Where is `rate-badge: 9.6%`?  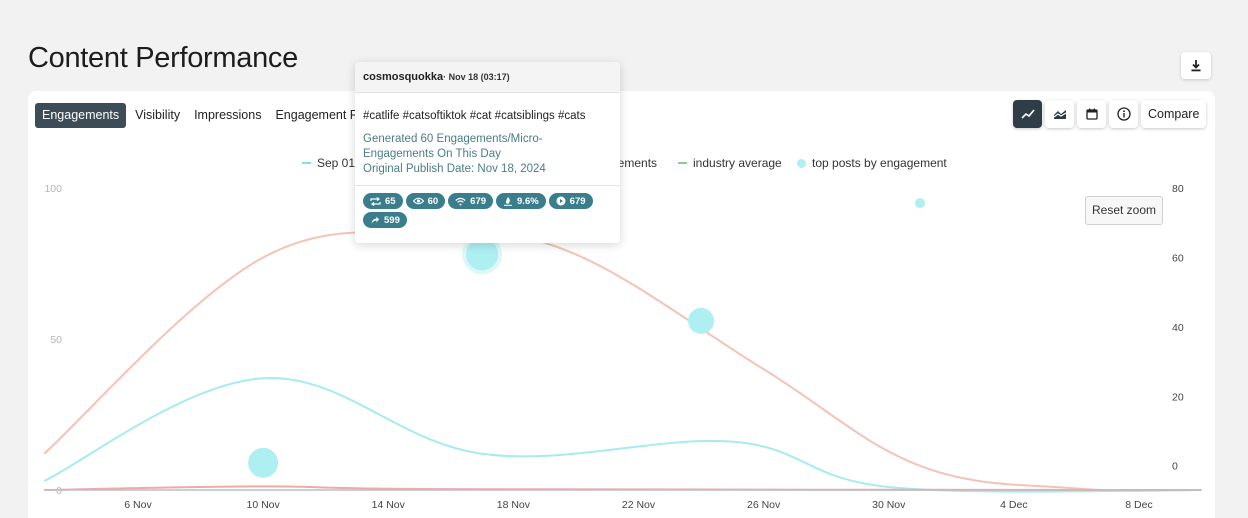 rate-badge: 9.6% is located at coordinates (521, 201).